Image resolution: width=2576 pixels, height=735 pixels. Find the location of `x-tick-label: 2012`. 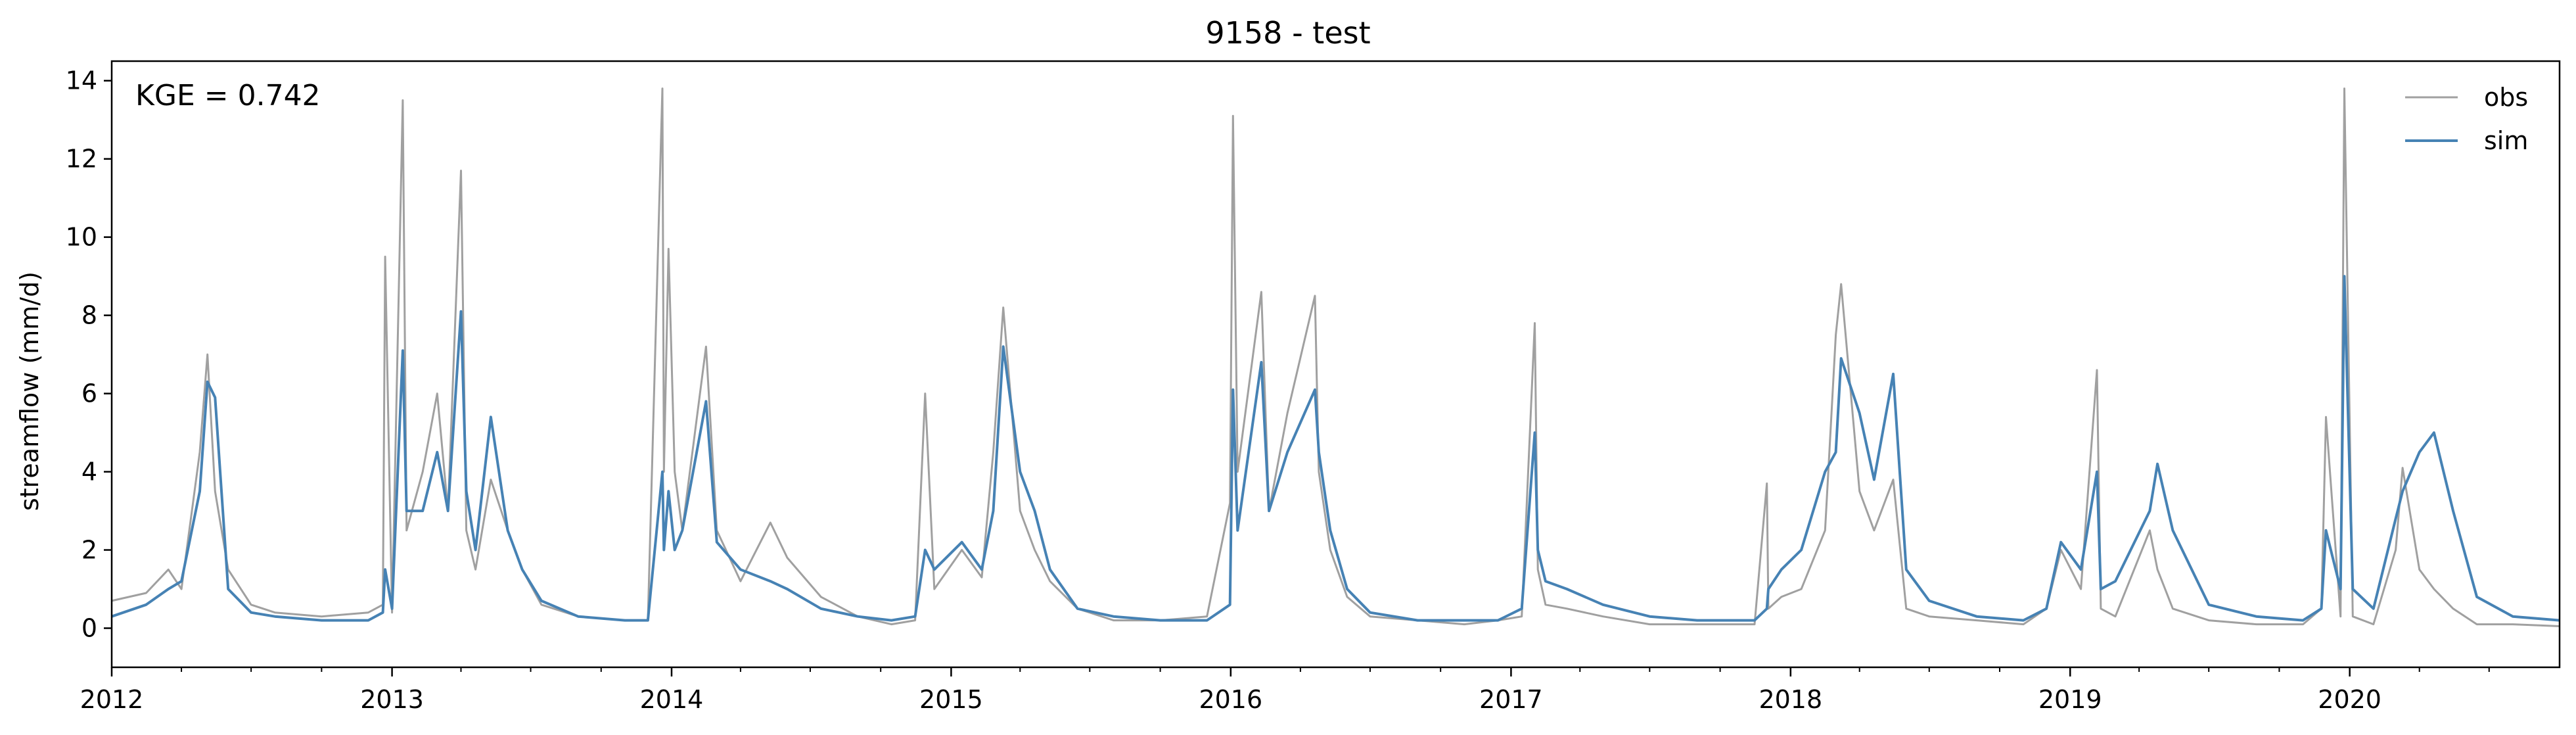

x-tick-label: 2012 is located at coordinates (112, 700).